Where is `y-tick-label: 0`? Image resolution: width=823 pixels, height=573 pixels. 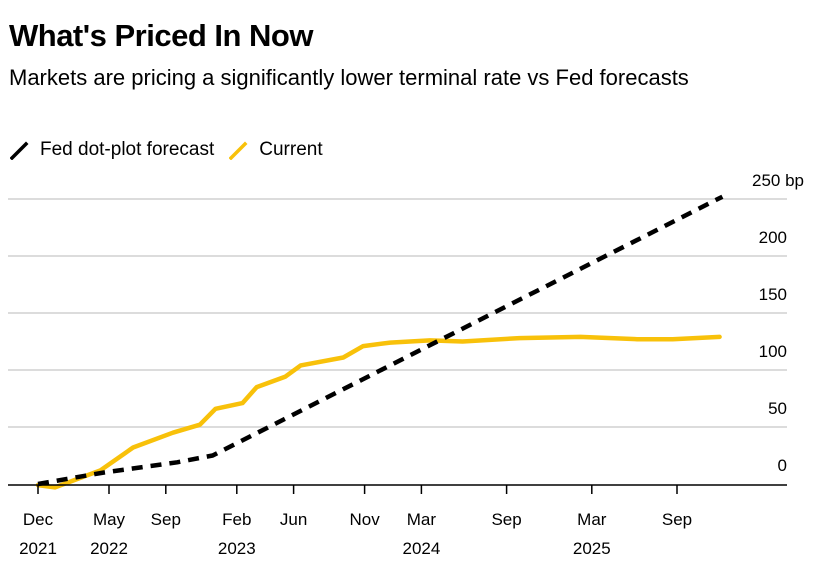 y-tick-label: 0 is located at coordinates (782, 465).